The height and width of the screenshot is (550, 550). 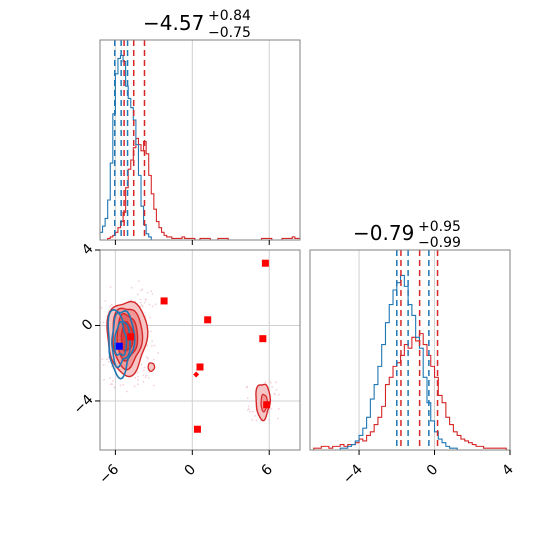 What do you see at coordinates (439, 227) in the screenshot?
I see `title-2-upper: +0.95` at bounding box center [439, 227].